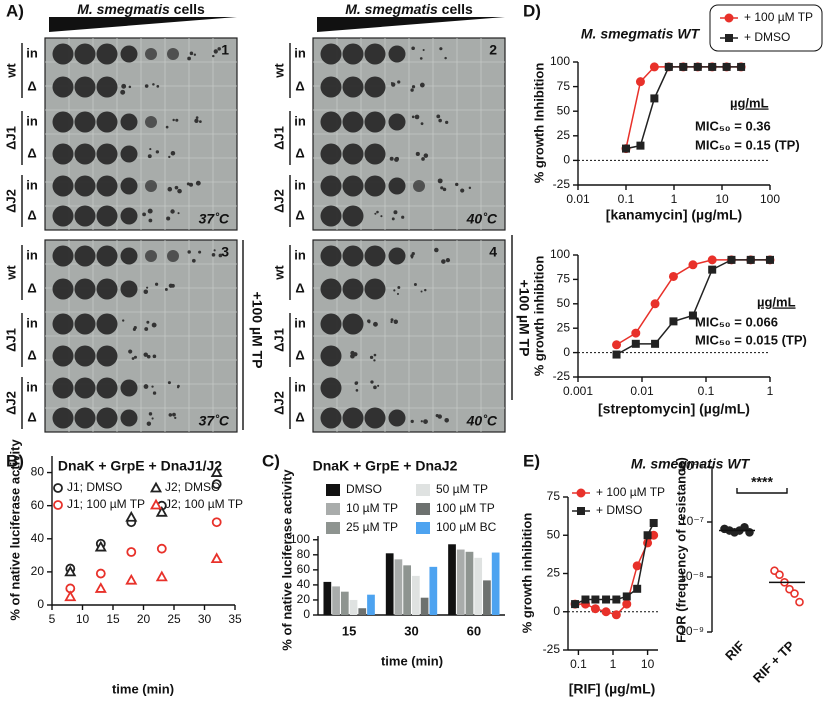  I want to click on y-axis-label: FOR (frequency of resistance), so click(680, 550).